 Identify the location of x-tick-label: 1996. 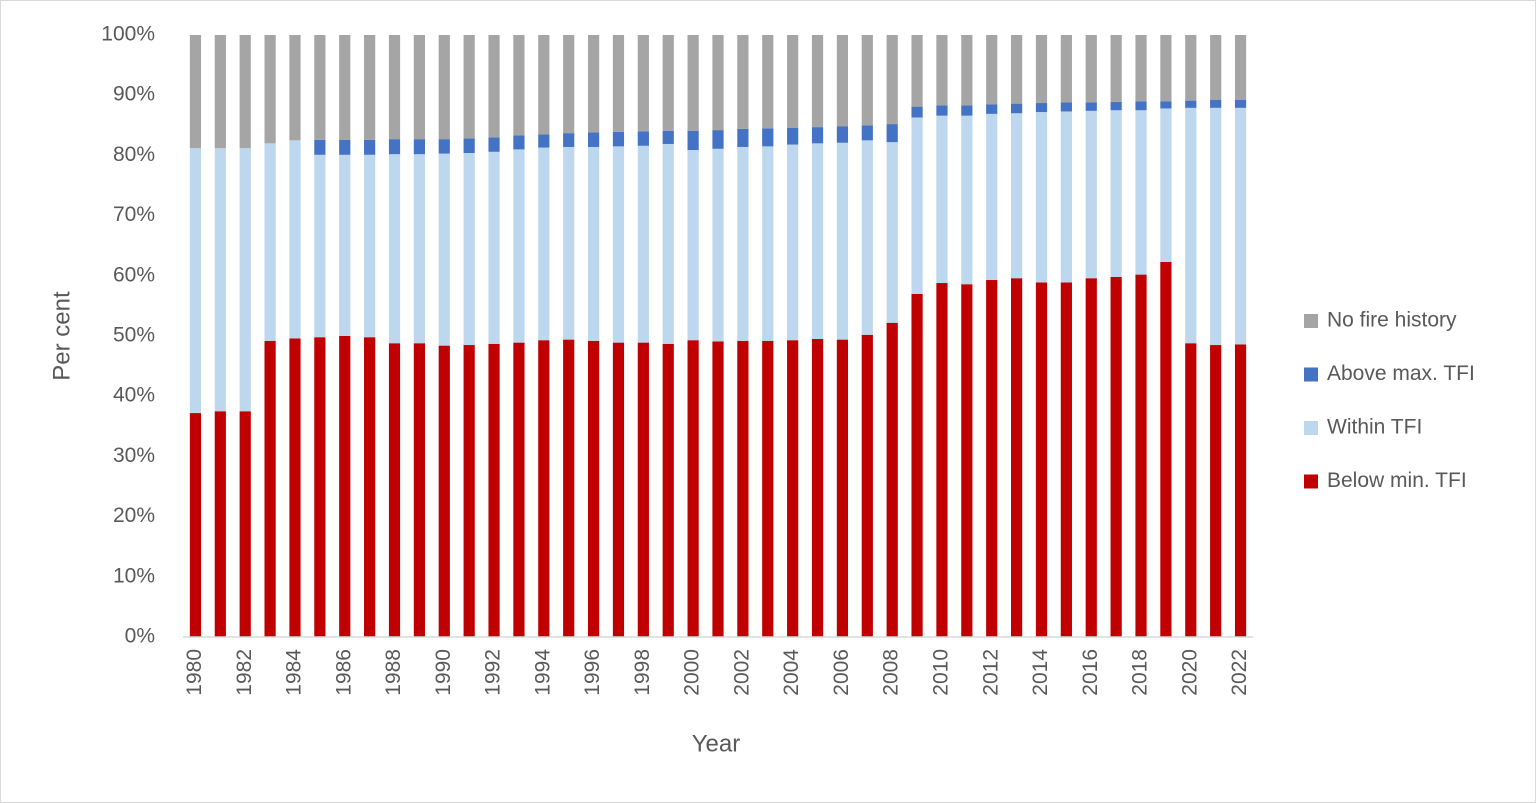
(592, 672).